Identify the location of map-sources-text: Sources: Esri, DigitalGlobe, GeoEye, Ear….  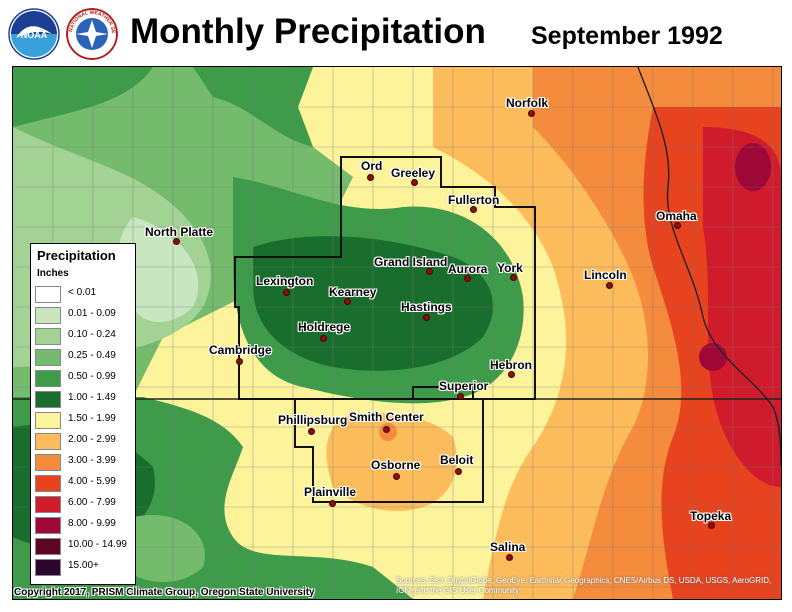
(584, 585).